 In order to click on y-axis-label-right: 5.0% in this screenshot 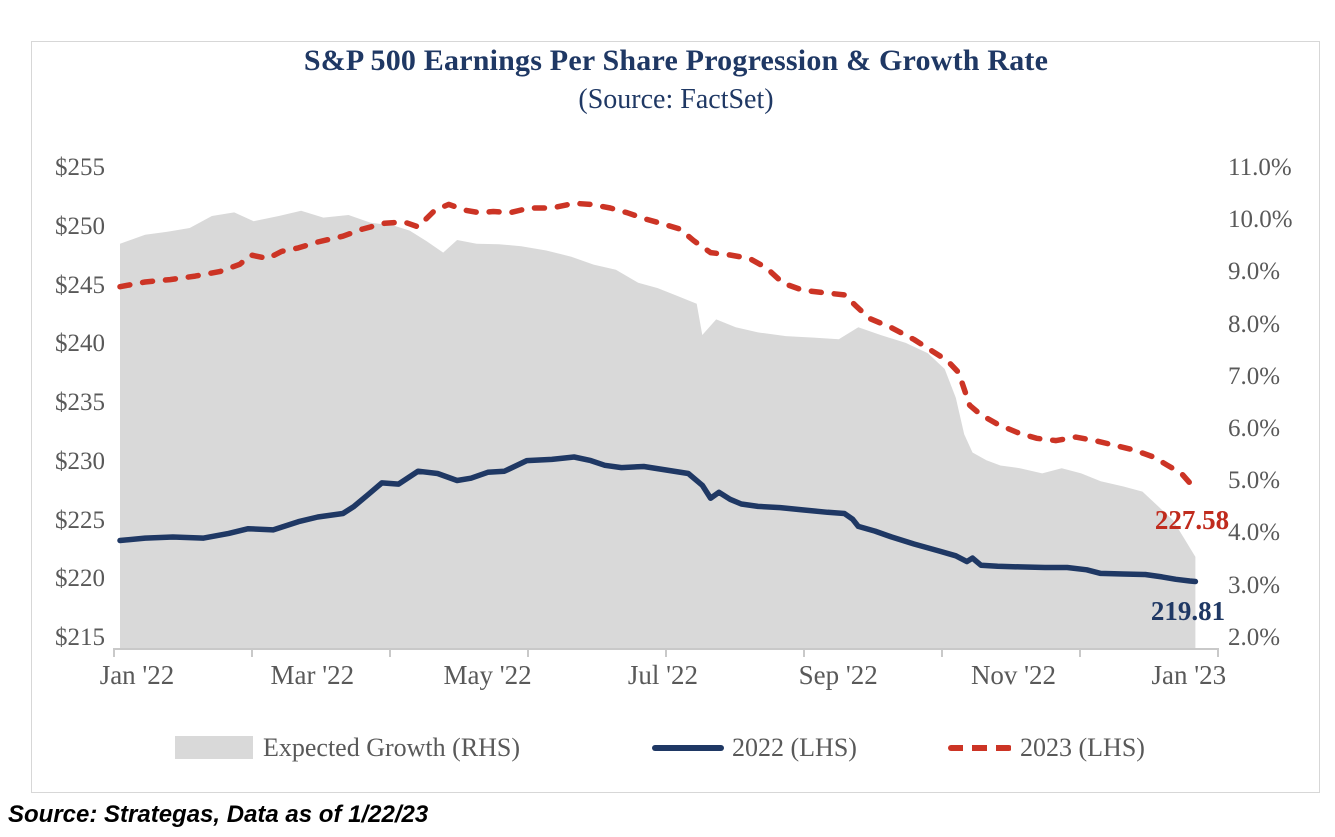, I will do `click(1254, 481)`.